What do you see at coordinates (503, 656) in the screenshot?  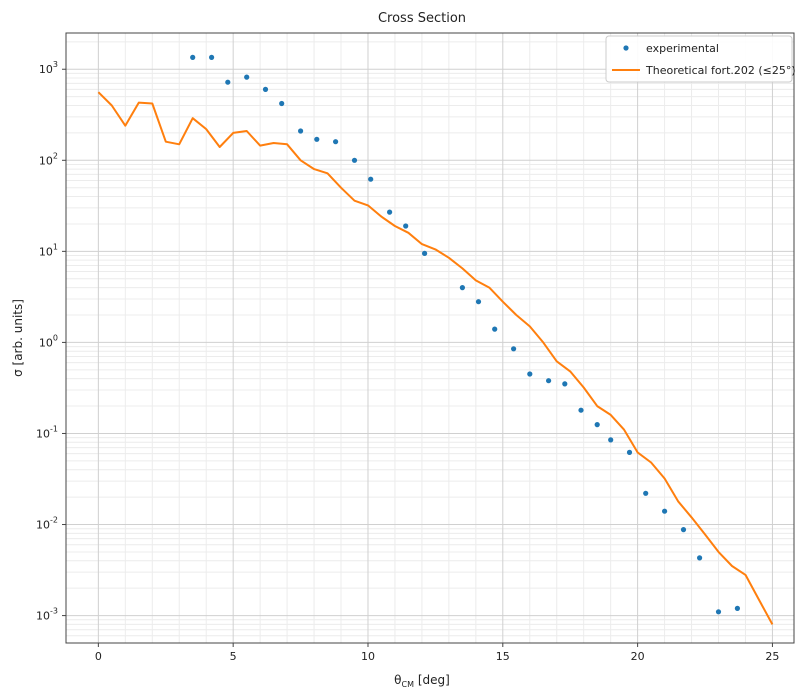 I see `x-tick-label: 15` at bounding box center [503, 656].